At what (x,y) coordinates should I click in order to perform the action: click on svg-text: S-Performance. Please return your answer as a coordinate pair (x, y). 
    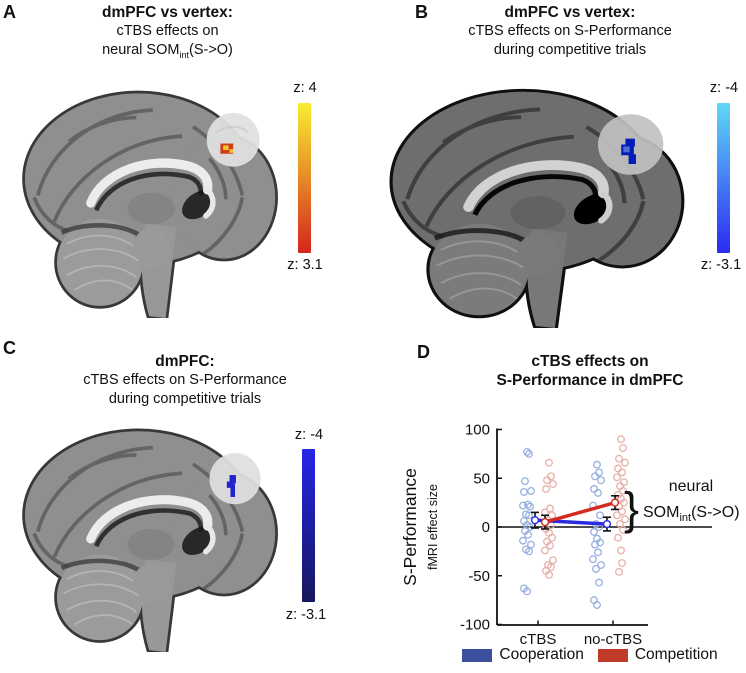
    Looking at the image, I should click on (410, 527).